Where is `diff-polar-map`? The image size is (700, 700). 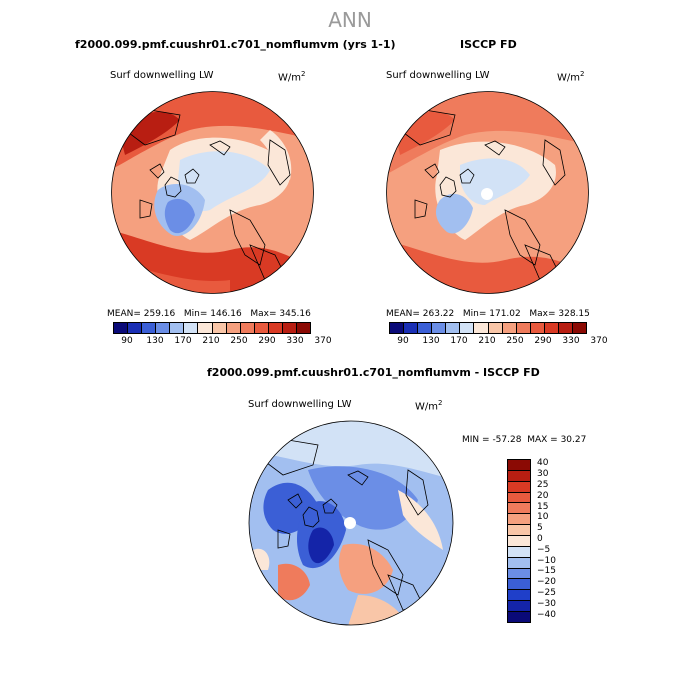
diff-polar-map is located at coordinates (351, 523).